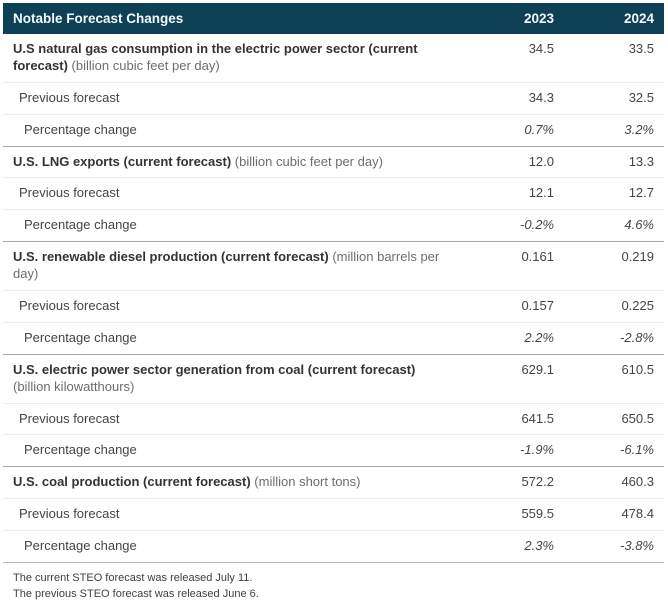 Image resolution: width=668 pixels, height=610 pixels. Describe the element at coordinates (226, 265) in the screenshot. I see `metric-unit: (million barrels per day)` at that location.